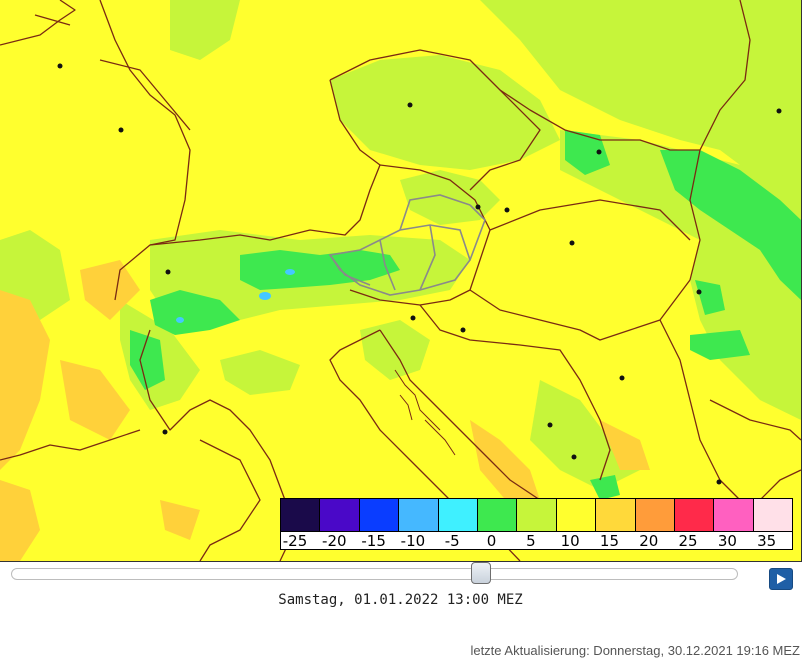 This screenshot has height=665, width=805. What do you see at coordinates (425, 412) in the screenshot?
I see `coastline` at bounding box center [425, 412].